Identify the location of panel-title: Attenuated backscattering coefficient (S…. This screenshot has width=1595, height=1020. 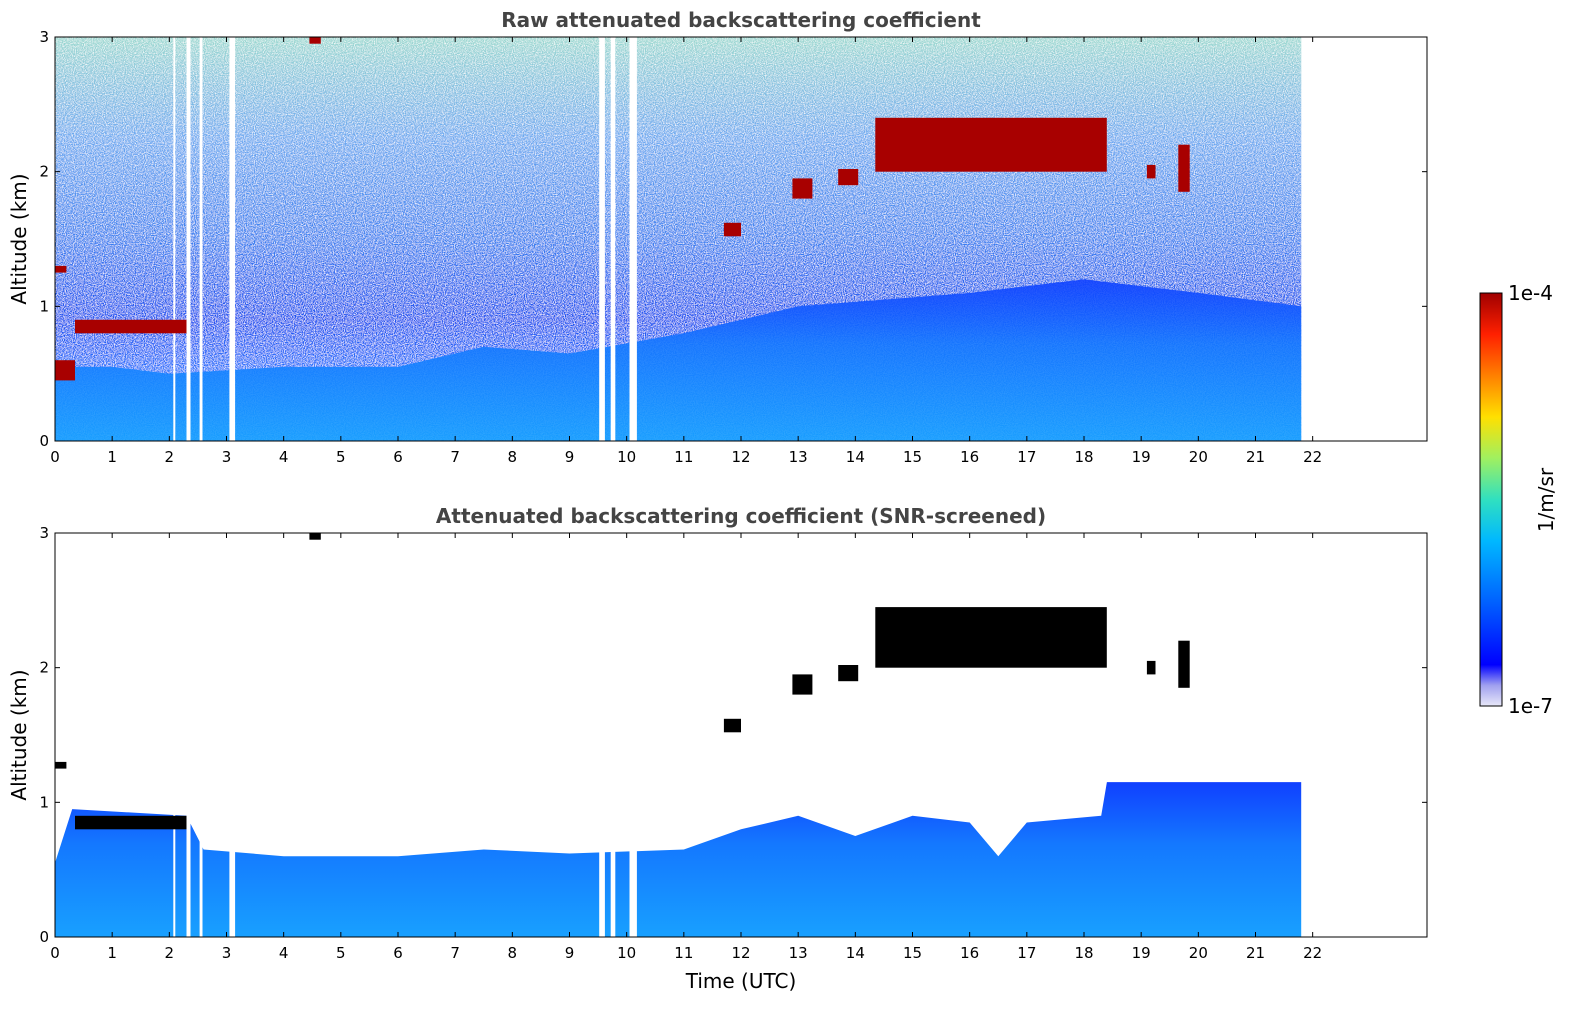
(741, 516).